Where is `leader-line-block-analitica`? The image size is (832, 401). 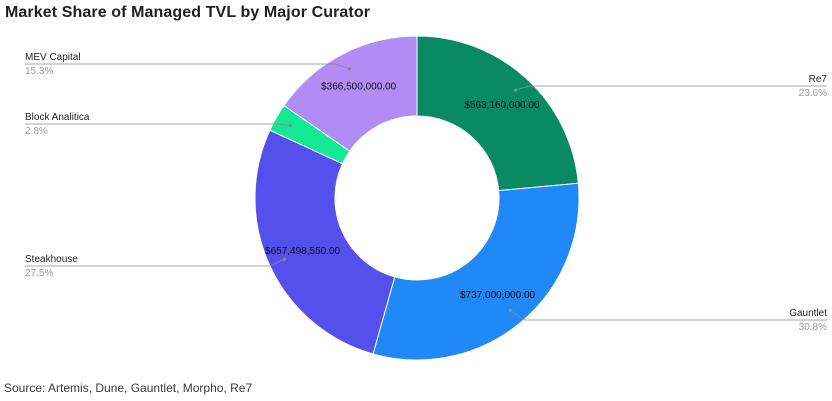
leader-line-block-analitica is located at coordinates (158, 124).